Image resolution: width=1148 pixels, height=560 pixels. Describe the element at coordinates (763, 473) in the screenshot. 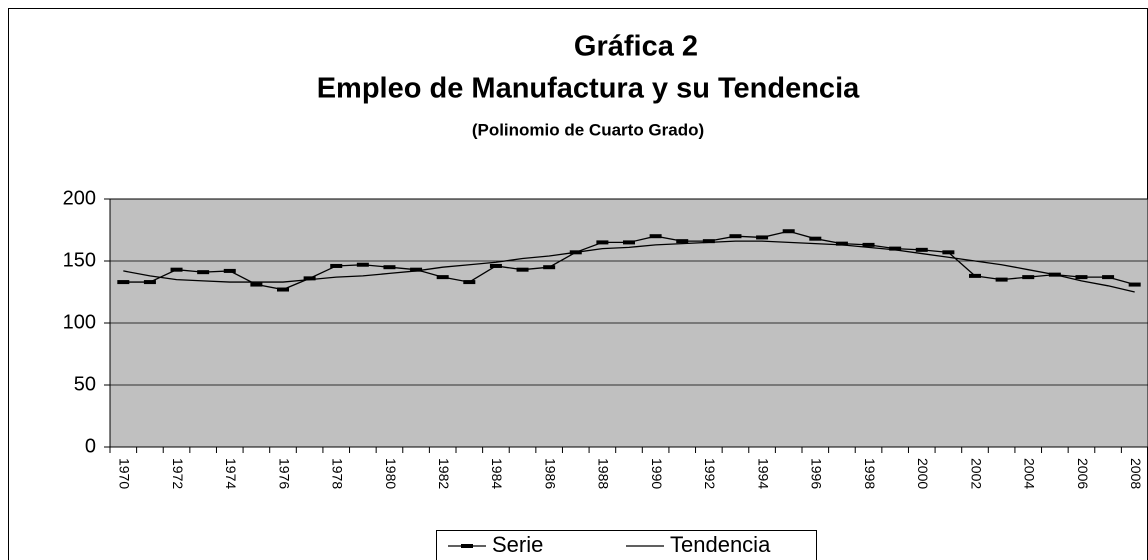

I see `x-tick-label: 1994` at that location.